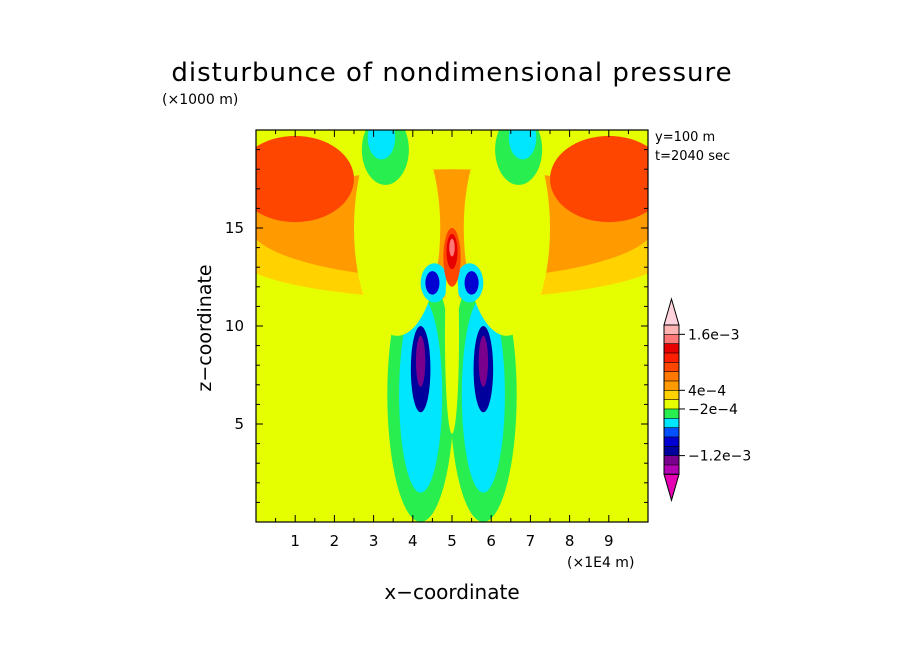  I want to click on x-tick-label: 1, so click(295, 541).